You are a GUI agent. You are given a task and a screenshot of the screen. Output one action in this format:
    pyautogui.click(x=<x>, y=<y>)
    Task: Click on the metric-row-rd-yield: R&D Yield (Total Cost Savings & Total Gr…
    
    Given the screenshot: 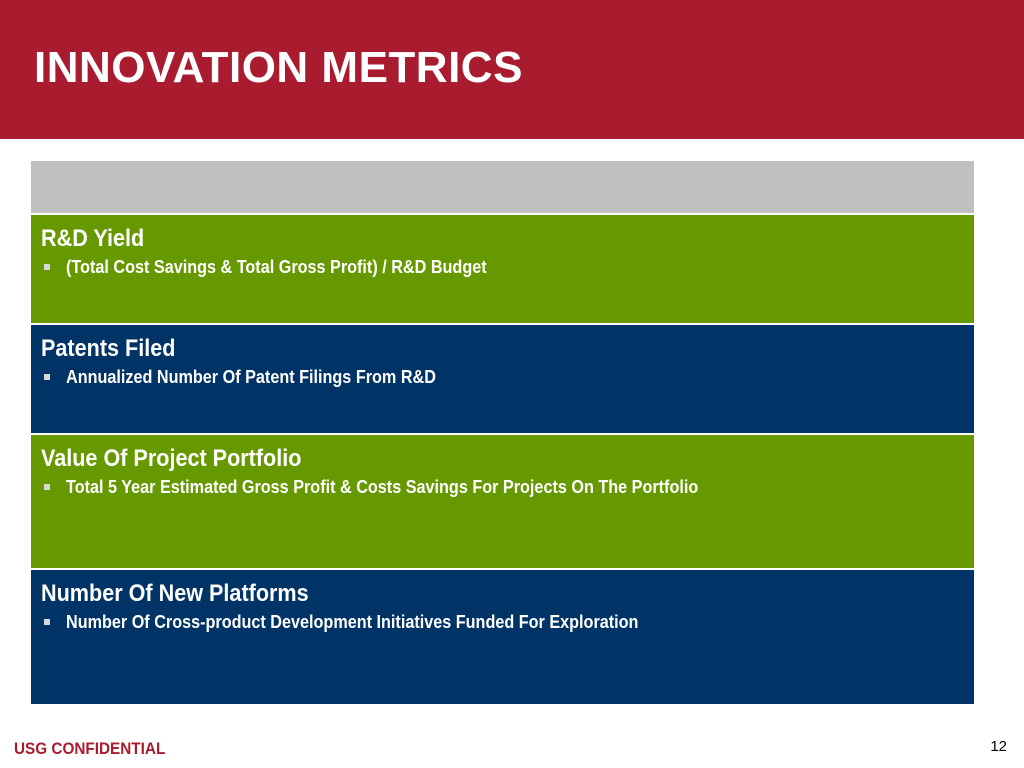 What is the action you would take?
    pyautogui.click(x=502, y=270)
    